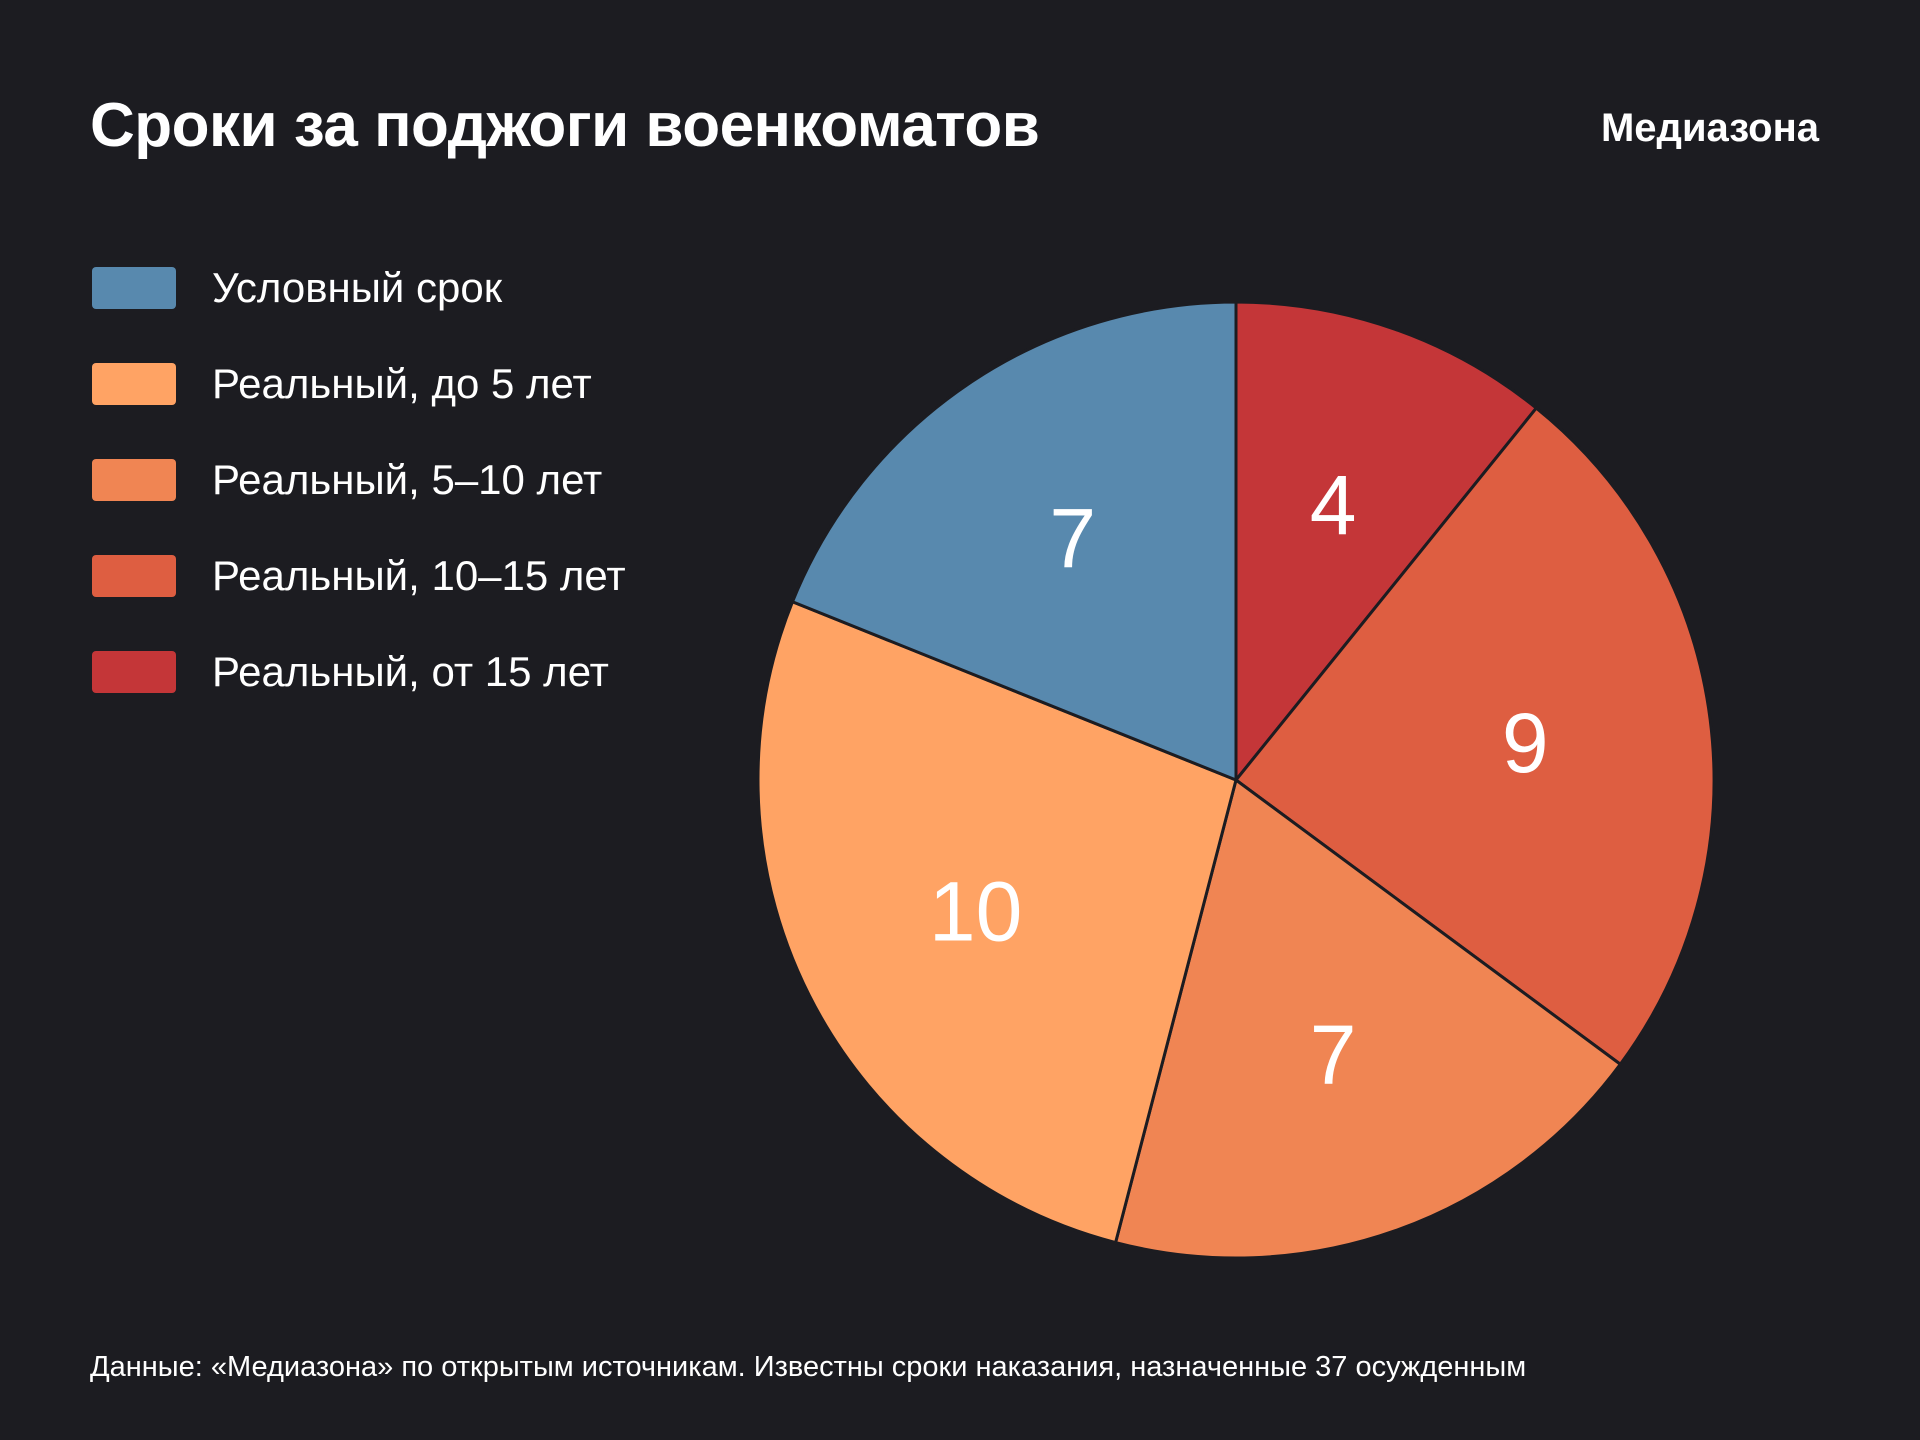 The height and width of the screenshot is (1440, 1920). Describe the element at coordinates (402, 383) in the screenshot. I see `legend-label-up-to-5: Реальный, до 5 лет` at that location.